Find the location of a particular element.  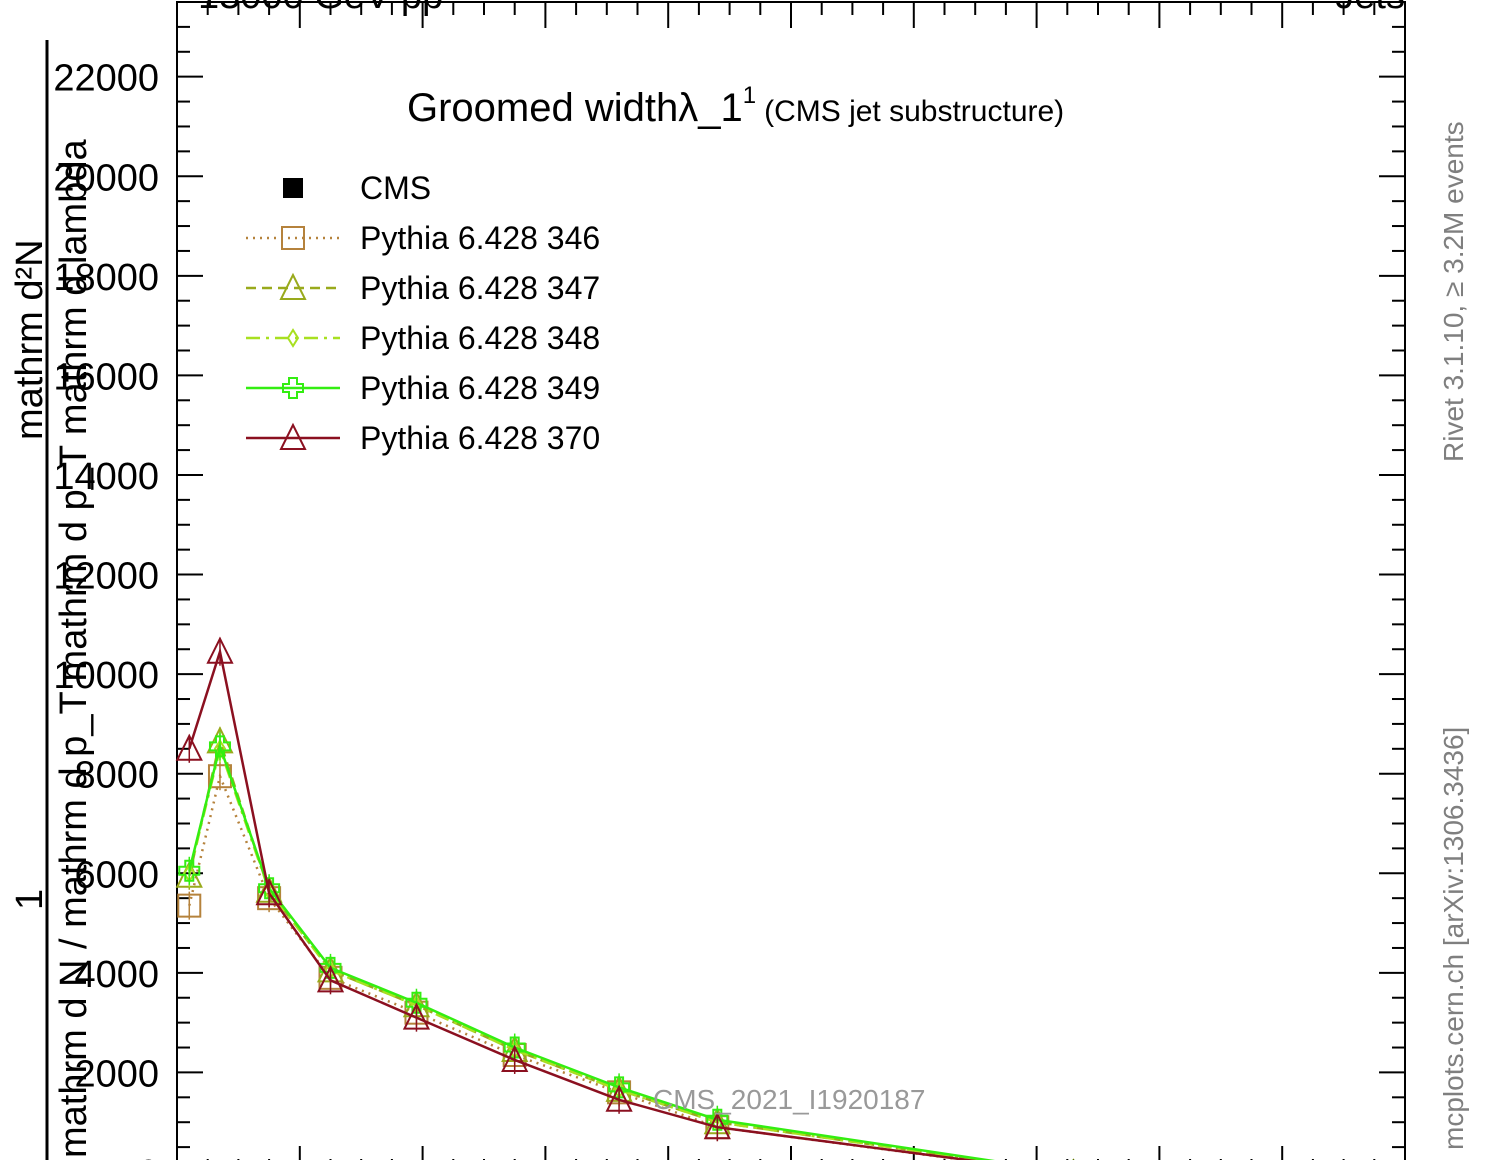

legend-item: Pythia 6.428 346 is located at coordinates (423, 238).